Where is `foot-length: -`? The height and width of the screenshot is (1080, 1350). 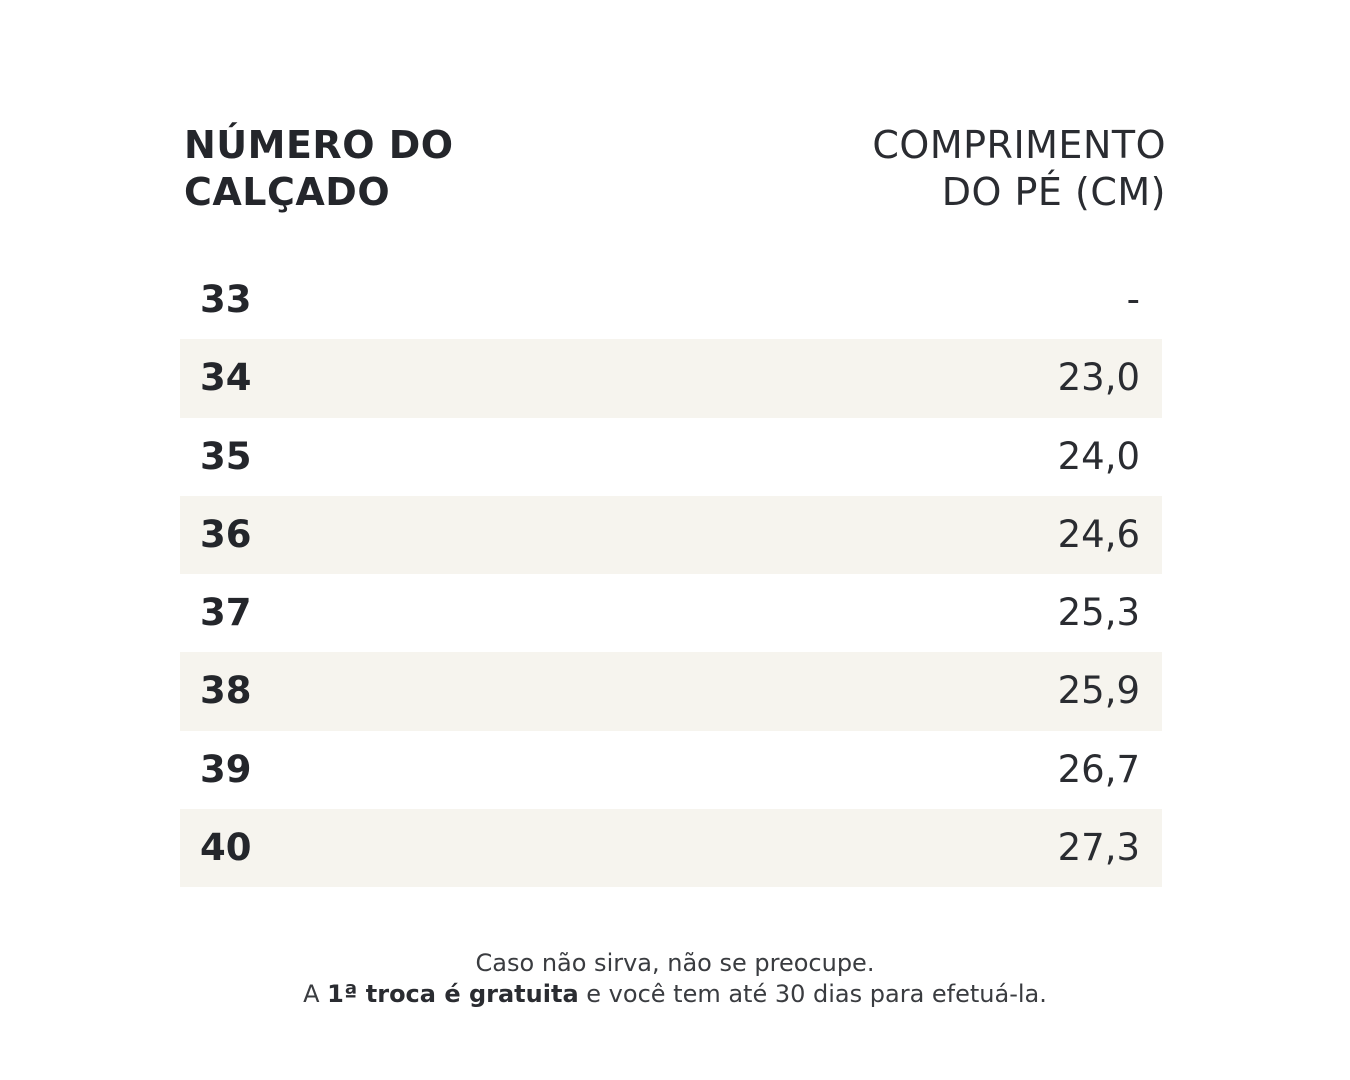
foot-length: - is located at coordinates (1133, 299).